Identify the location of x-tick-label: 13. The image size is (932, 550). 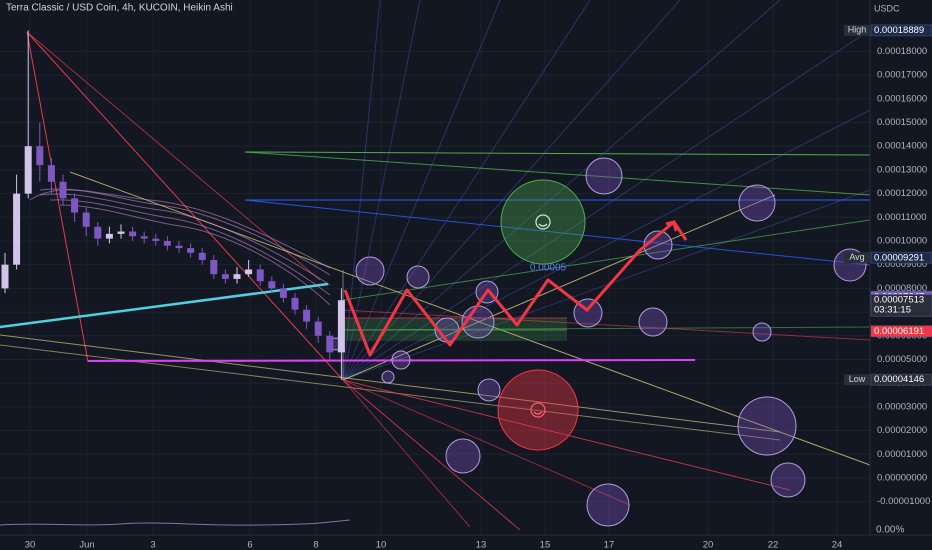
(481, 545).